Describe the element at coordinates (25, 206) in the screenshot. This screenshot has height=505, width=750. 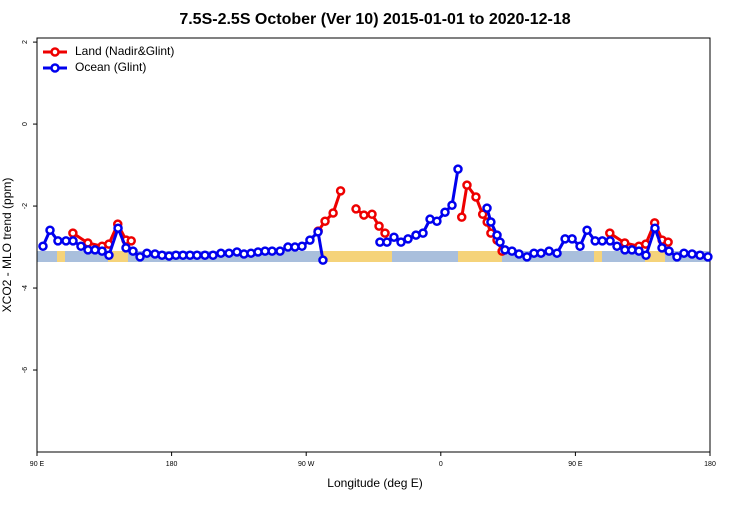
I see `y-tick-label: -2` at that location.